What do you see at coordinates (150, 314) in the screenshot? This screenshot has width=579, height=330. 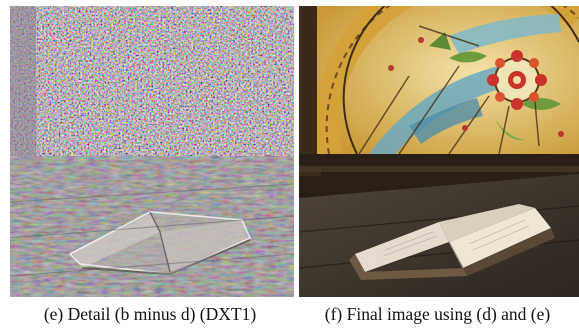 I see `caption-panel-e: (e) Detail (b minus d) (DXT1)` at bounding box center [150, 314].